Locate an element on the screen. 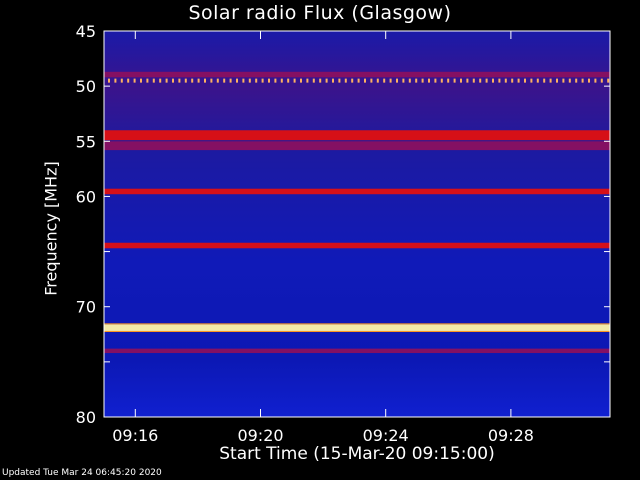  emission-band-edge is located at coordinates (357, 324).